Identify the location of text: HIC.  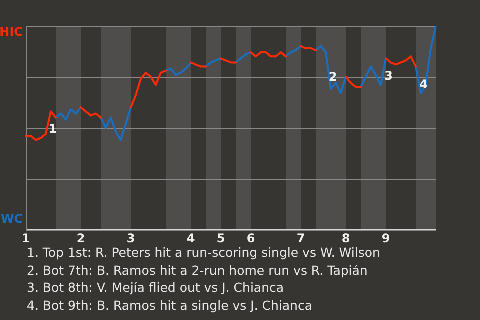
(12, 32).